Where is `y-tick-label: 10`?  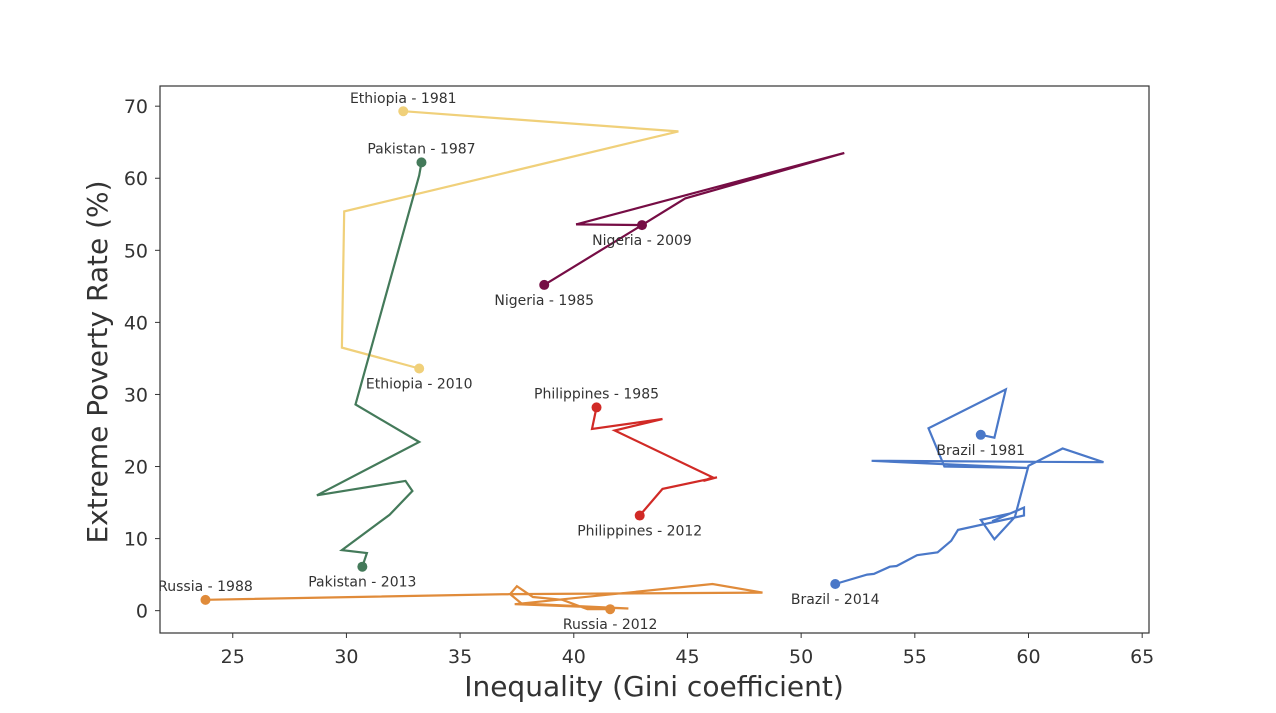 y-tick-label: 10 is located at coordinates (136, 540).